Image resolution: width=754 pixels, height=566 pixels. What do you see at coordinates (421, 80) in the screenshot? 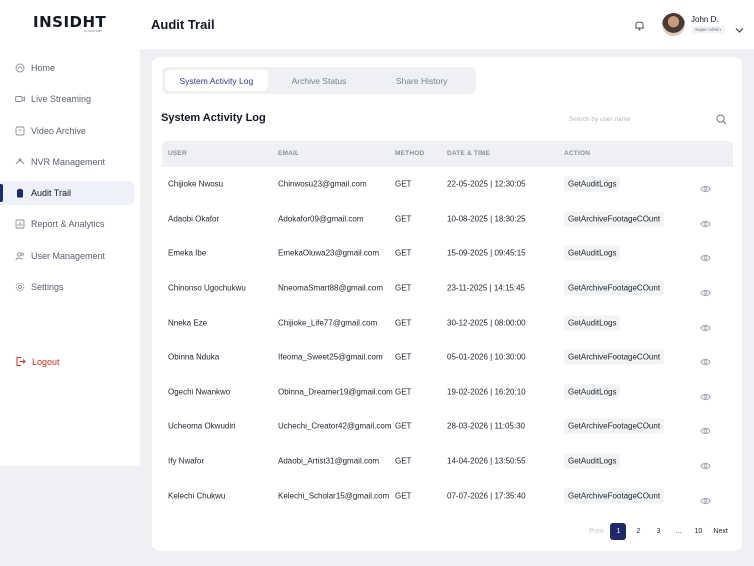
I see `tab-share-history: Share History` at bounding box center [421, 80].